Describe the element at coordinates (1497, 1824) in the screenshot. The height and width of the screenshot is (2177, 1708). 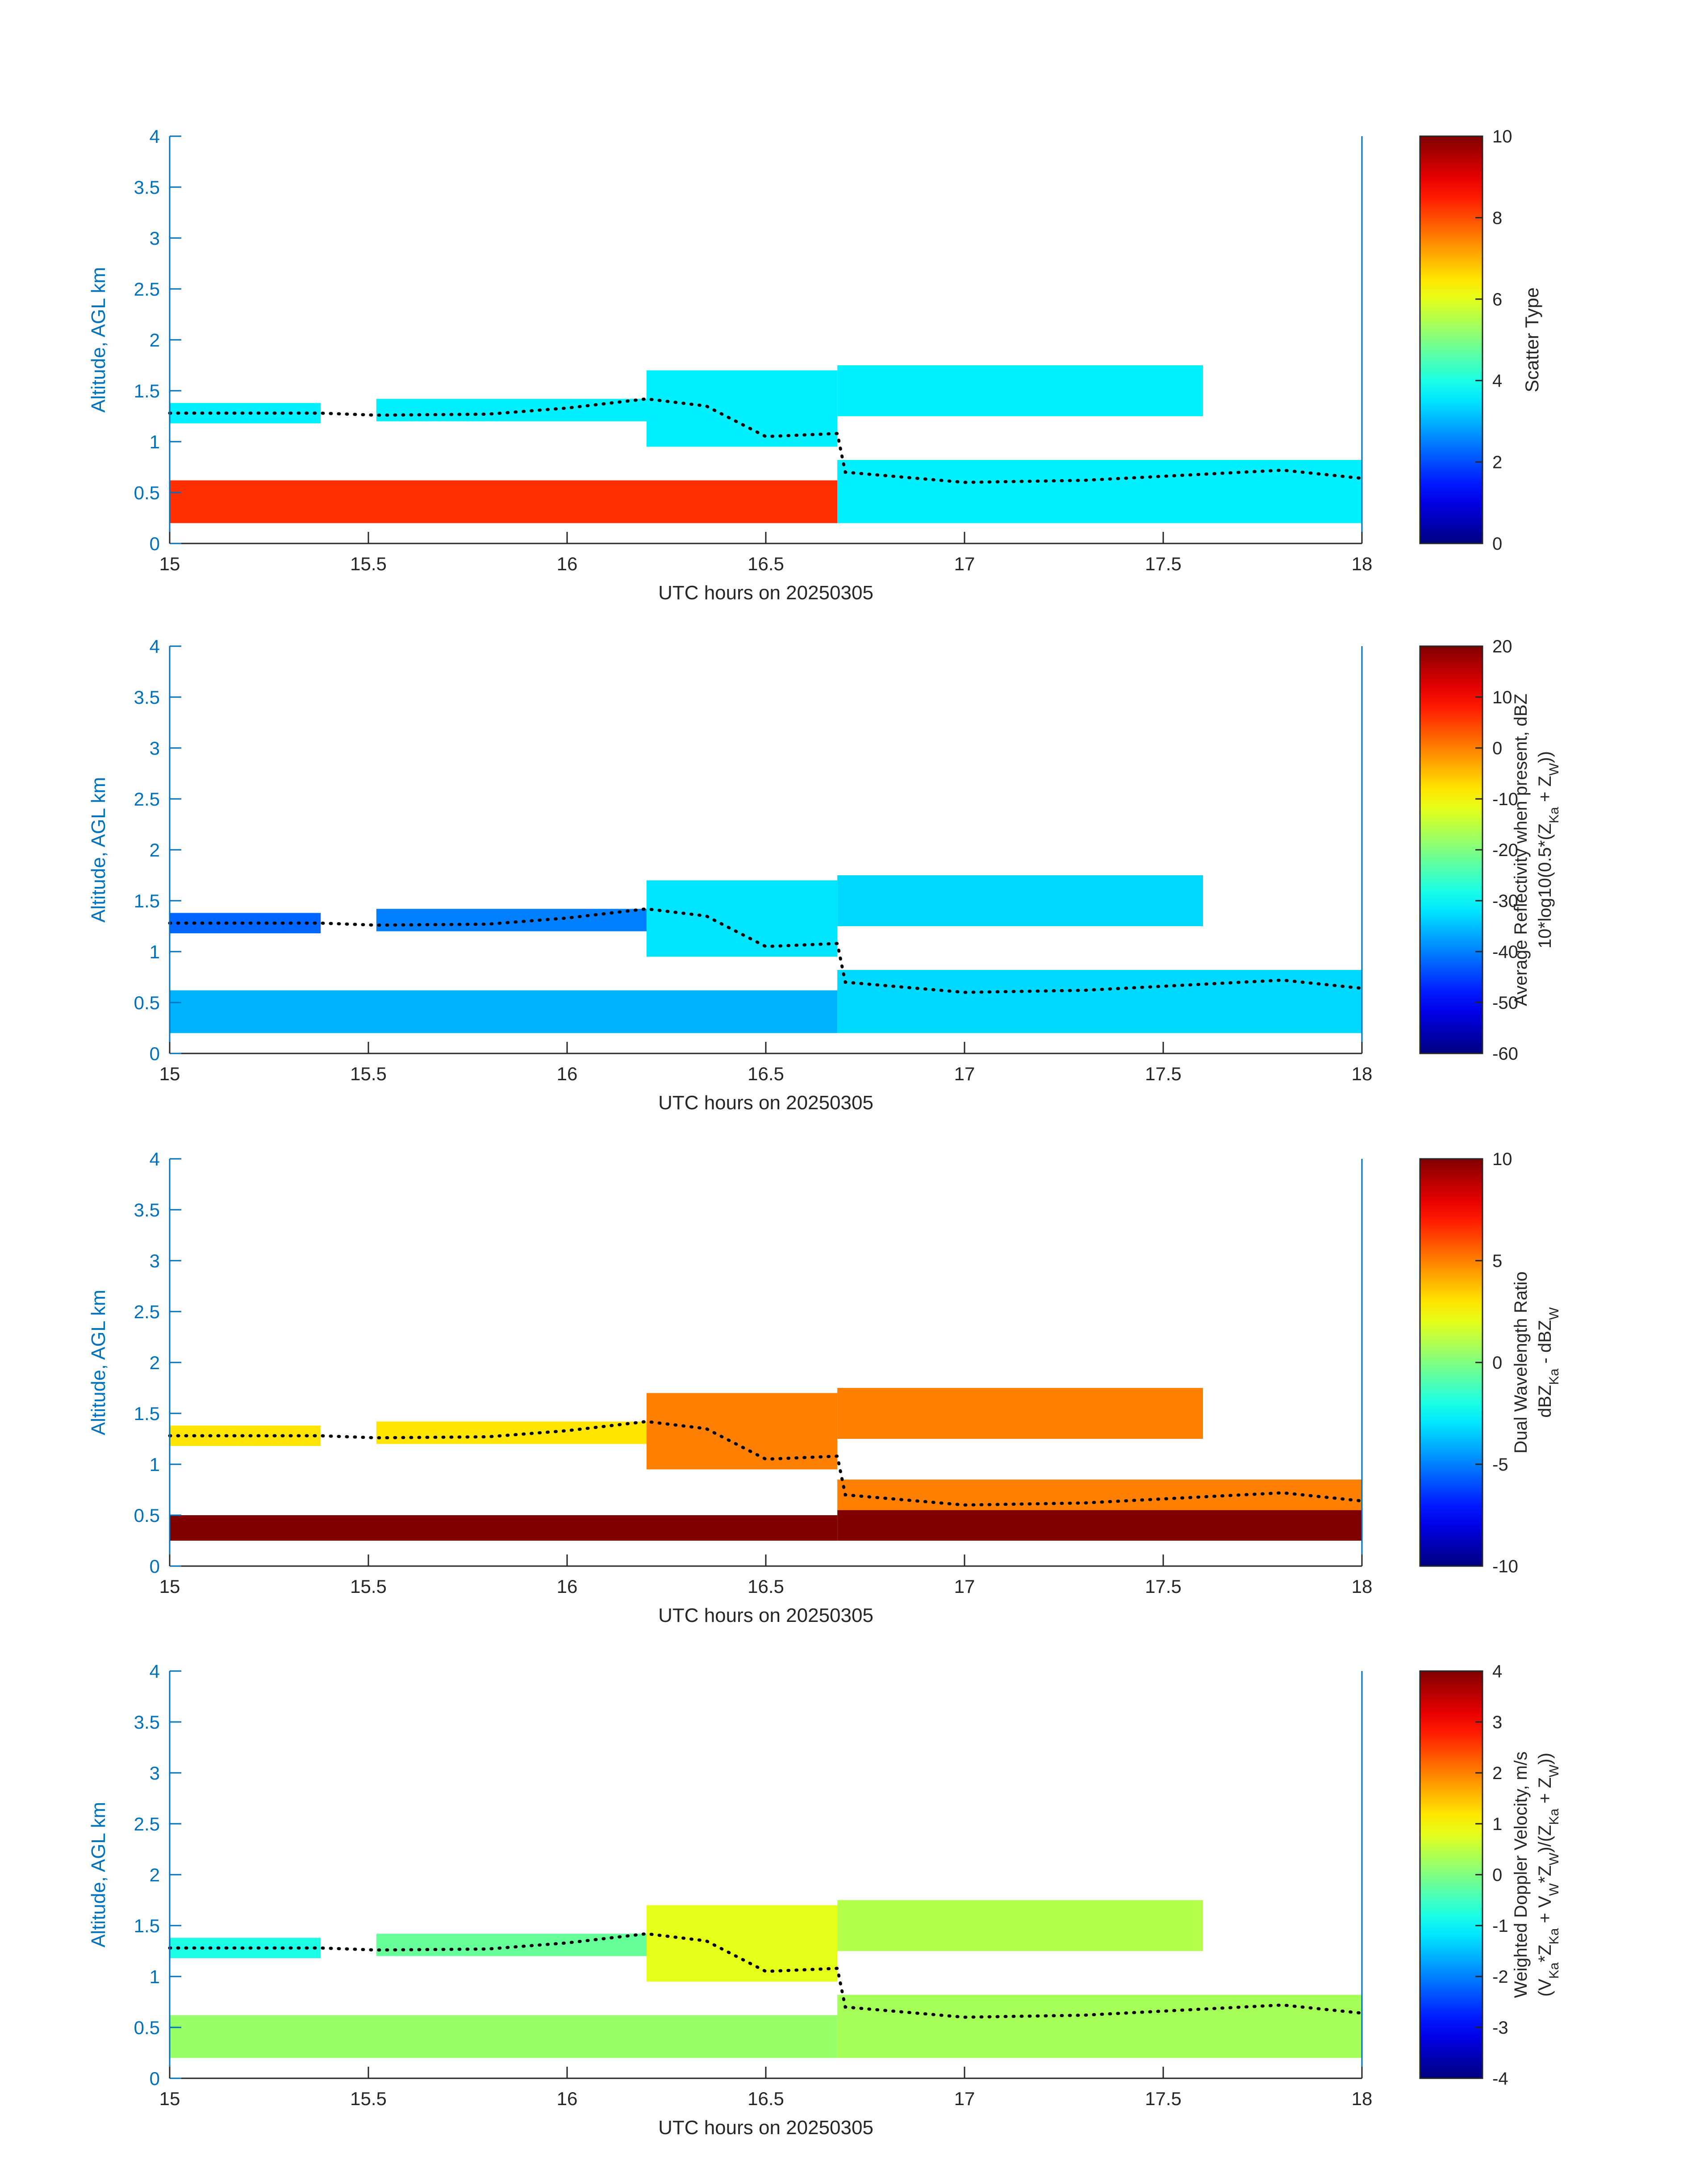
I see `colorbar-tick-label: 1` at that location.